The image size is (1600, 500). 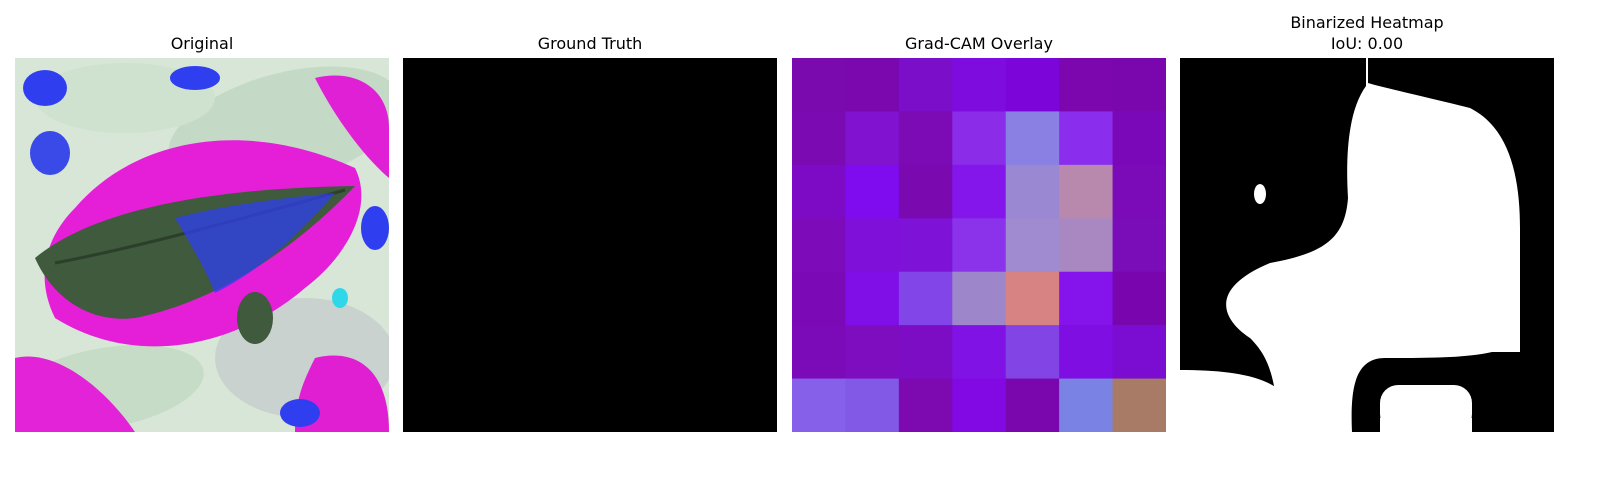 What do you see at coordinates (979, 43) in the screenshot?
I see `panel-title-gradcam-overlay: Grad-CAM Overlay` at bounding box center [979, 43].